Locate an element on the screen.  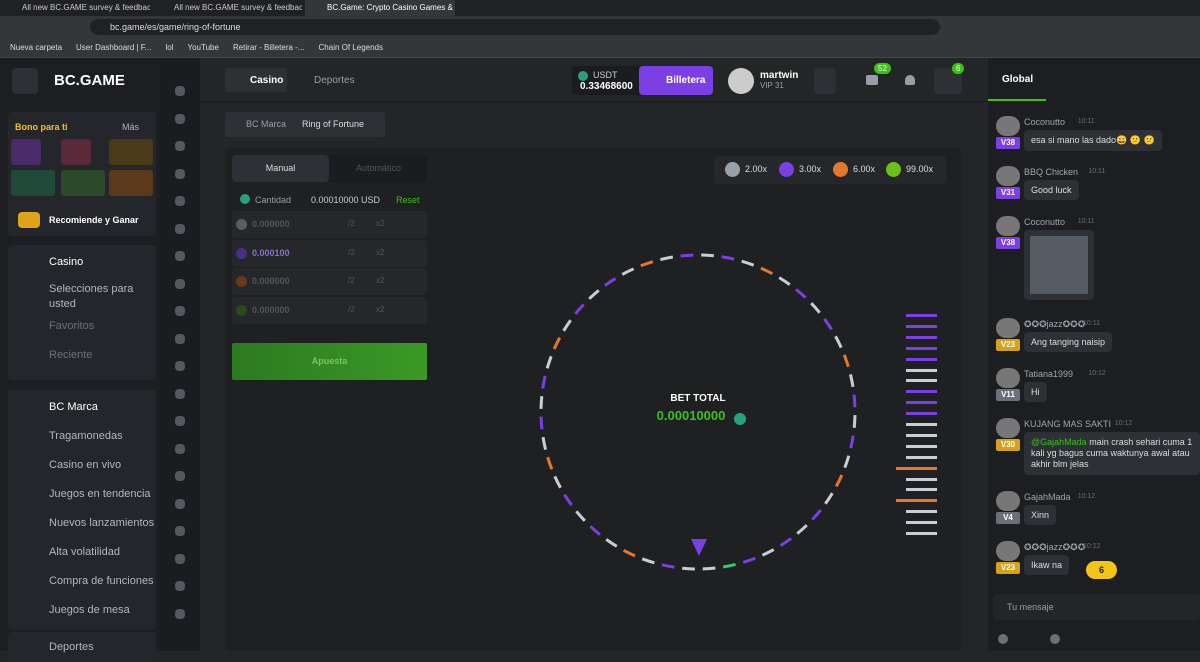
sidebar-item: Reciente is located at coordinates (71, 355).